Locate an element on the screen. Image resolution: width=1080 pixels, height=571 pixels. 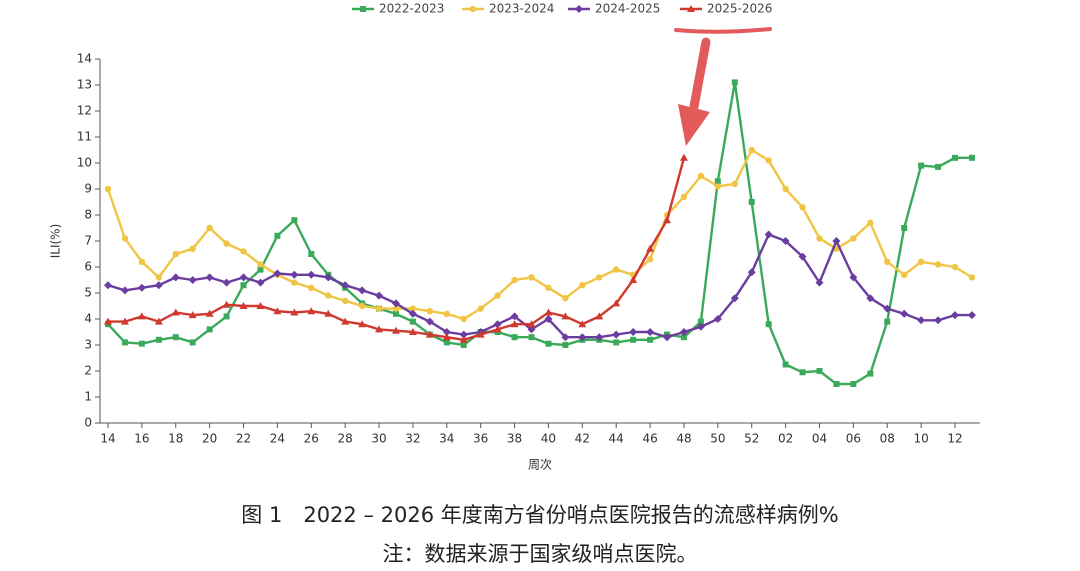
x-tick-label: 48 is located at coordinates (683, 439).